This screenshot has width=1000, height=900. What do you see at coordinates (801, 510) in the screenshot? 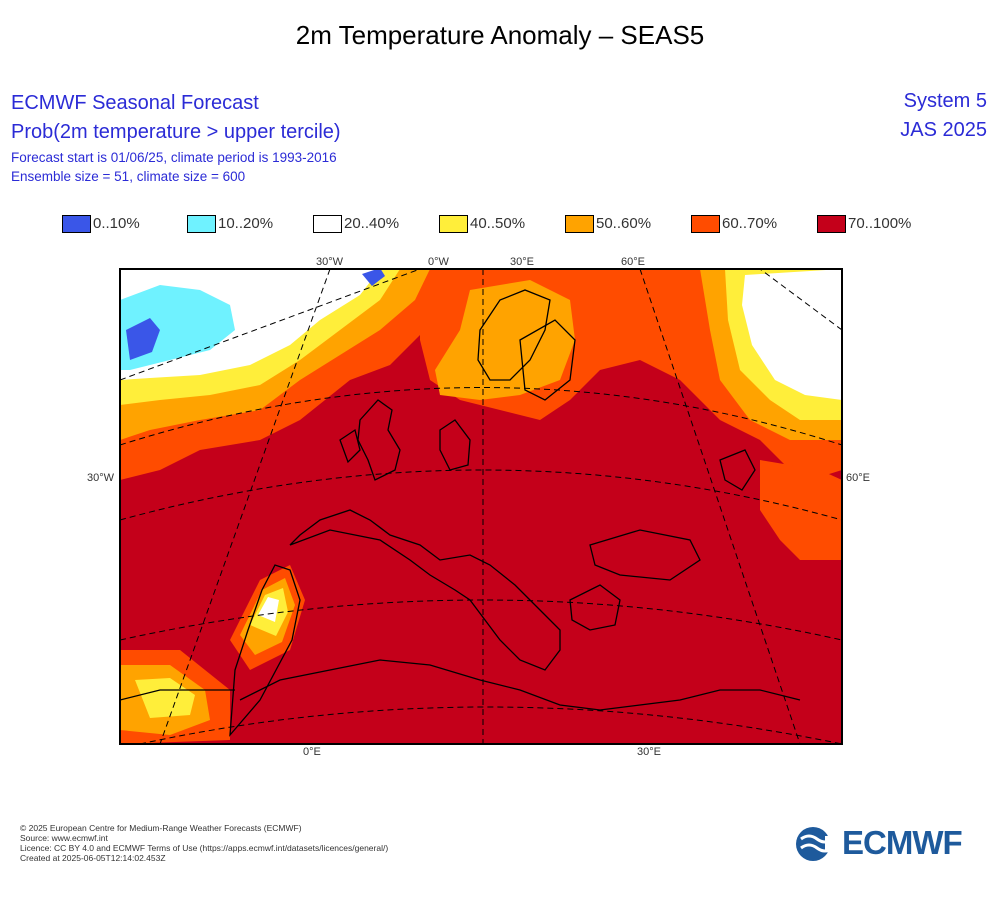
I see `field-60-70-east` at bounding box center [801, 510].